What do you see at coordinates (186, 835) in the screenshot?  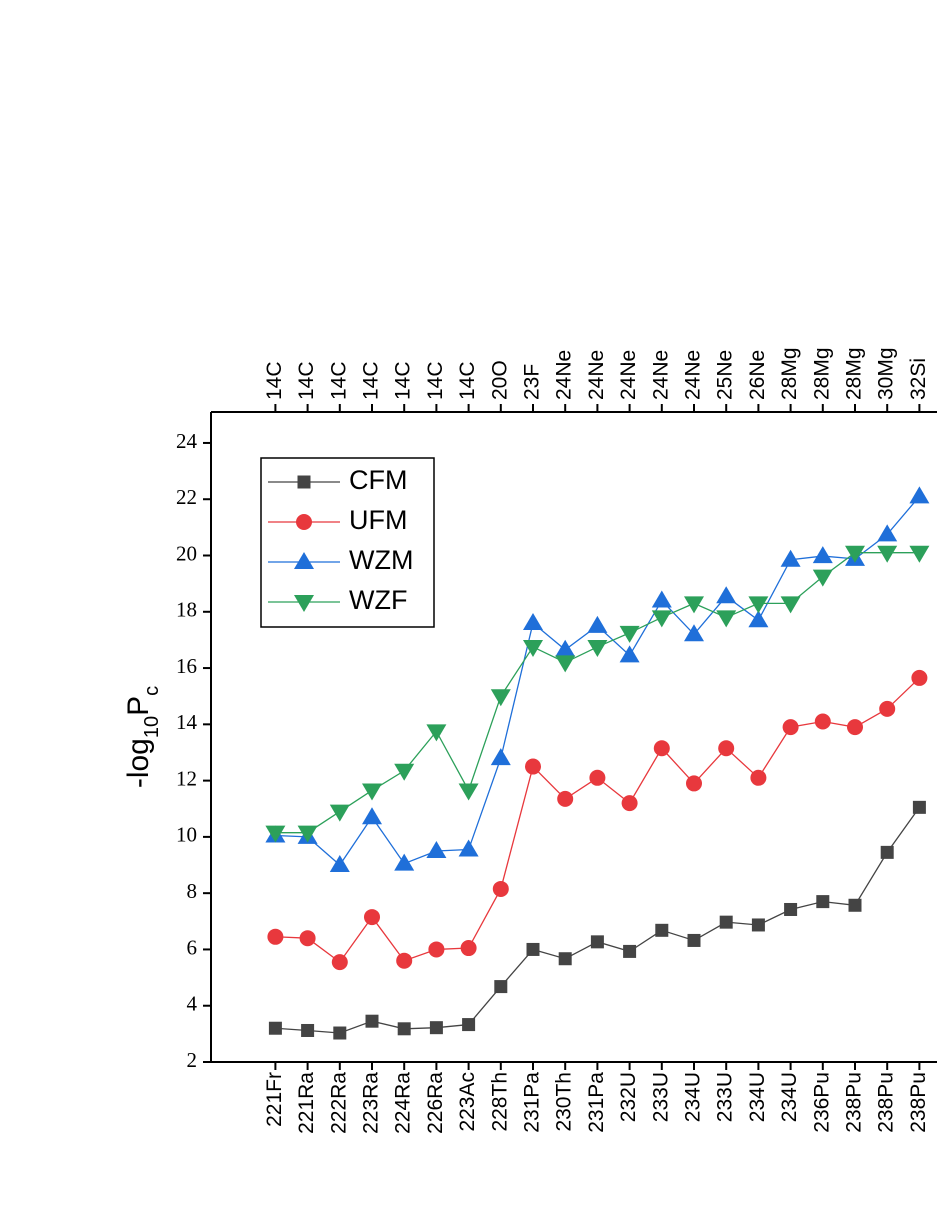 I see `y-tick-label: 10` at bounding box center [186, 835].